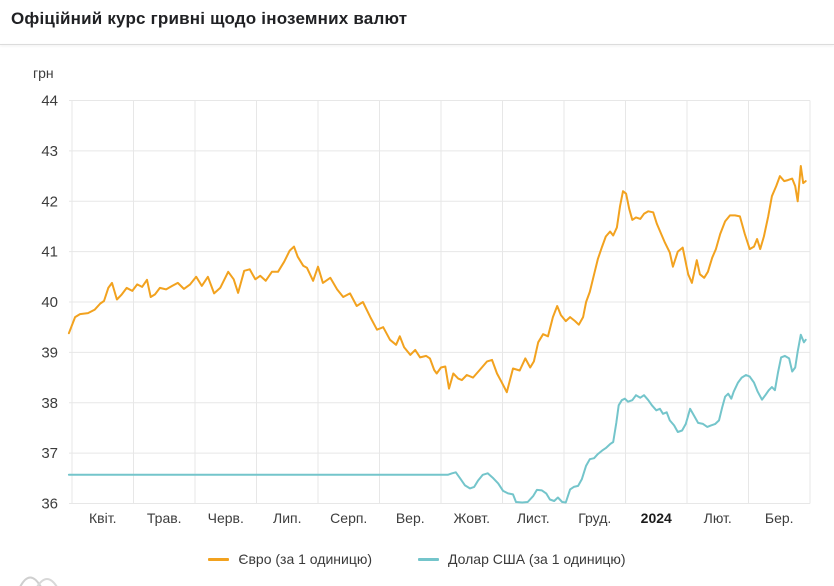 This screenshot has height=586, width=834. I want to click on y-tick-label: 37, so click(49, 453).